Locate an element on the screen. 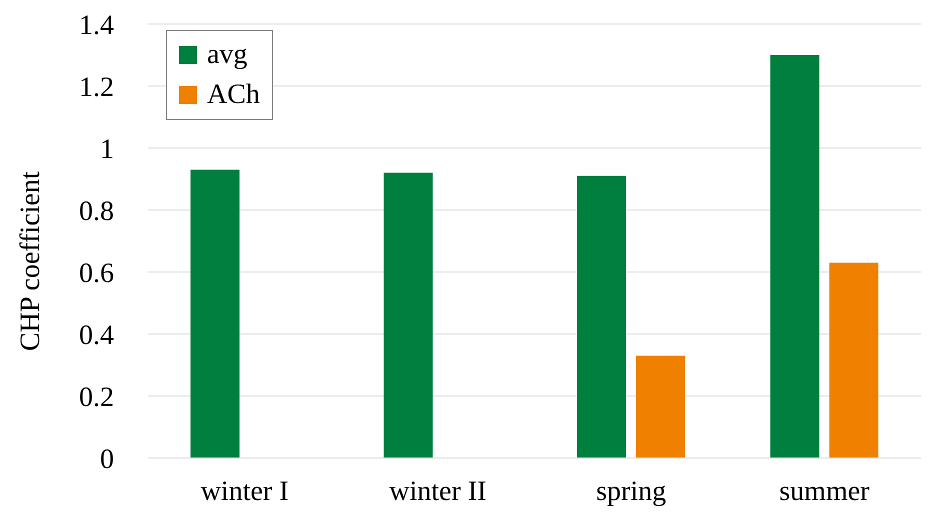 This screenshot has height=521, width=933. y-tick-label: 1 is located at coordinates (107, 149).